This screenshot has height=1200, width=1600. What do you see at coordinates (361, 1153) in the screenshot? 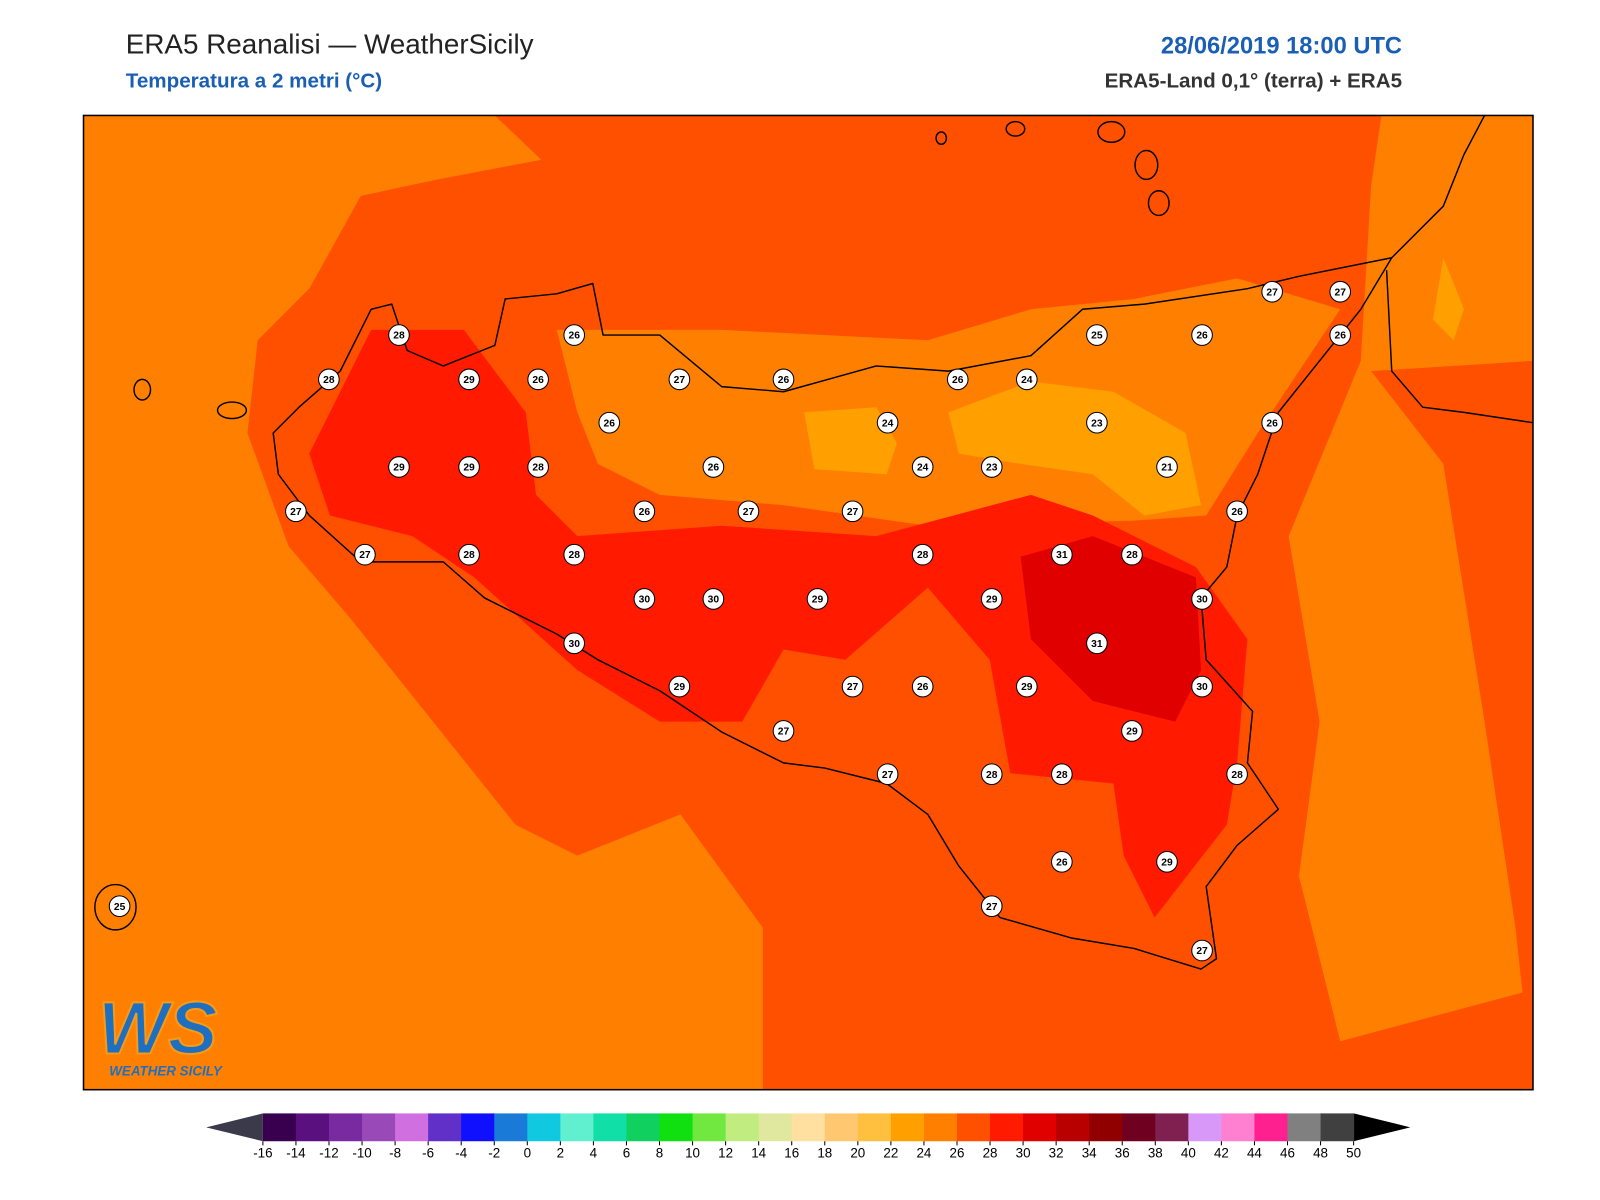
I see `colorbar-label: -10` at bounding box center [361, 1153].